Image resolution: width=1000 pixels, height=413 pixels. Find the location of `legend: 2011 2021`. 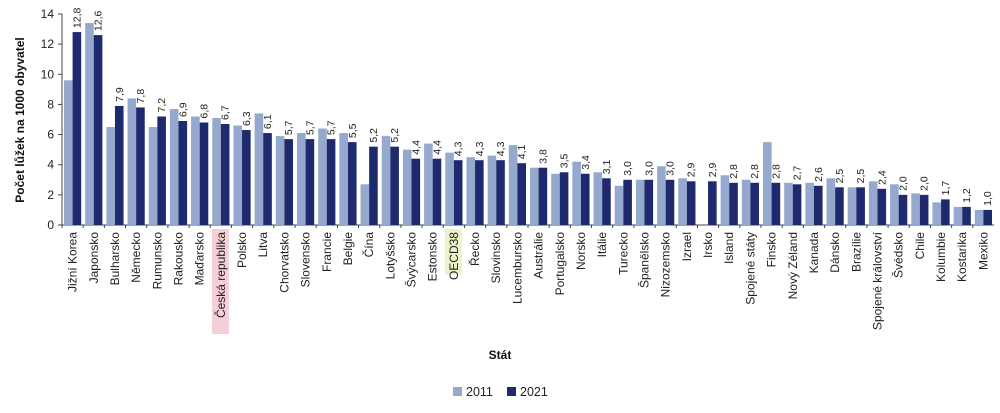

legend: 2011 2021 is located at coordinates (500, 392).